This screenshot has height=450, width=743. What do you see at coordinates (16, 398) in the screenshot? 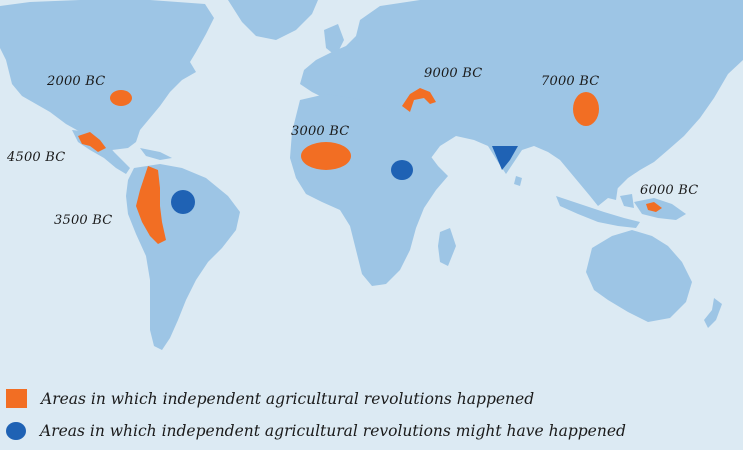
I see `legend-swatch-happened` at bounding box center [16, 398].